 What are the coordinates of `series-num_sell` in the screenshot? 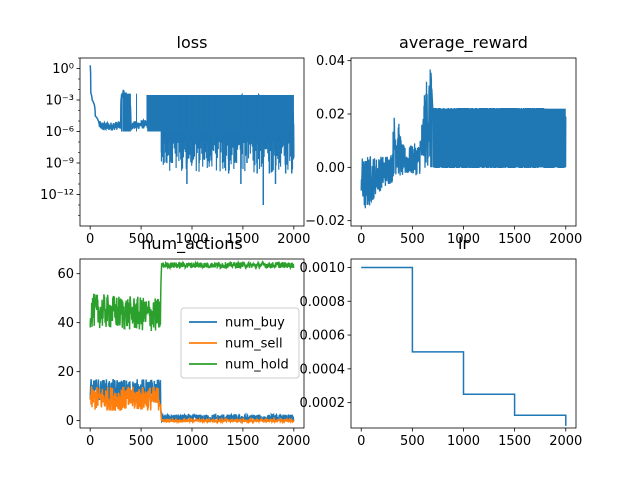 It's located at (192, 405).